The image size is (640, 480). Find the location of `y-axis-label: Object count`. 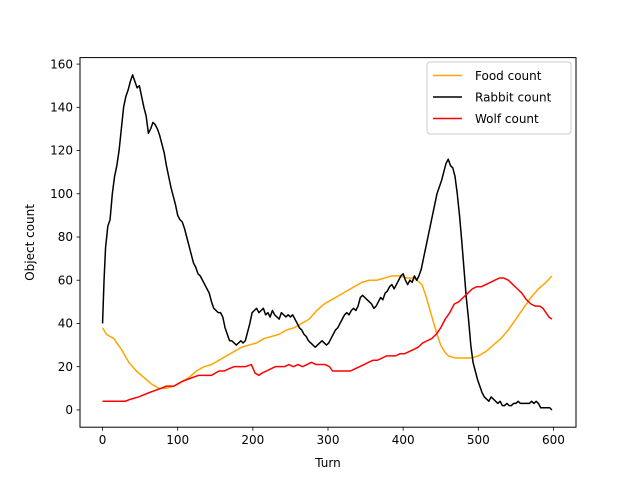

y-axis-label: Object count is located at coordinates (30, 242).